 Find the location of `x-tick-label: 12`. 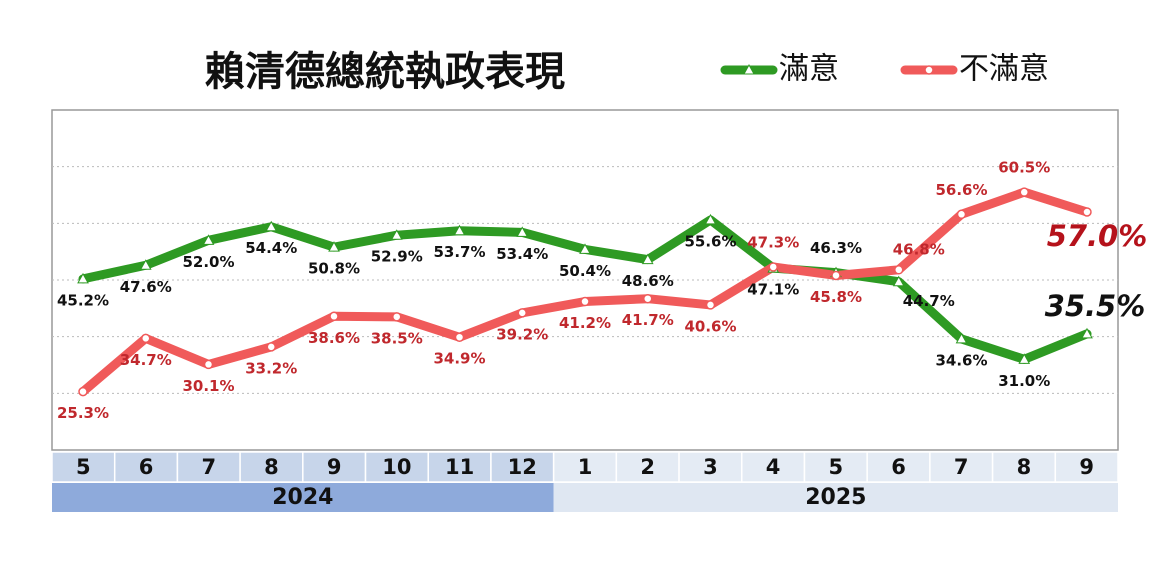

x-tick-label: 12 is located at coordinates (522, 467).